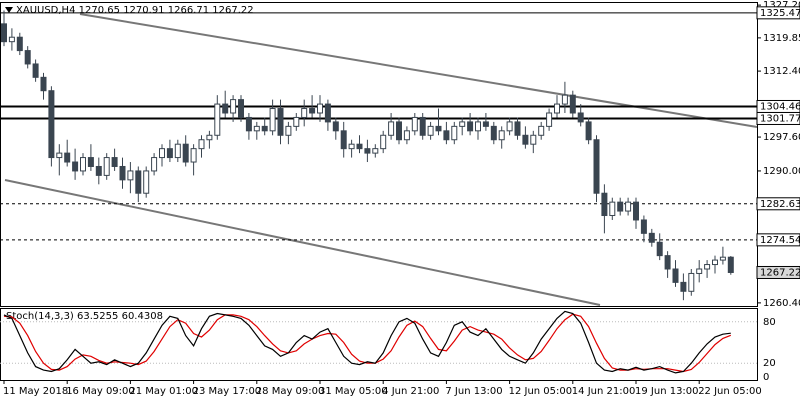 The height and width of the screenshot is (400, 800). Describe the element at coordinates (781, 171) in the screenshot. I see `y-tick-label: 1290.00` at that location.